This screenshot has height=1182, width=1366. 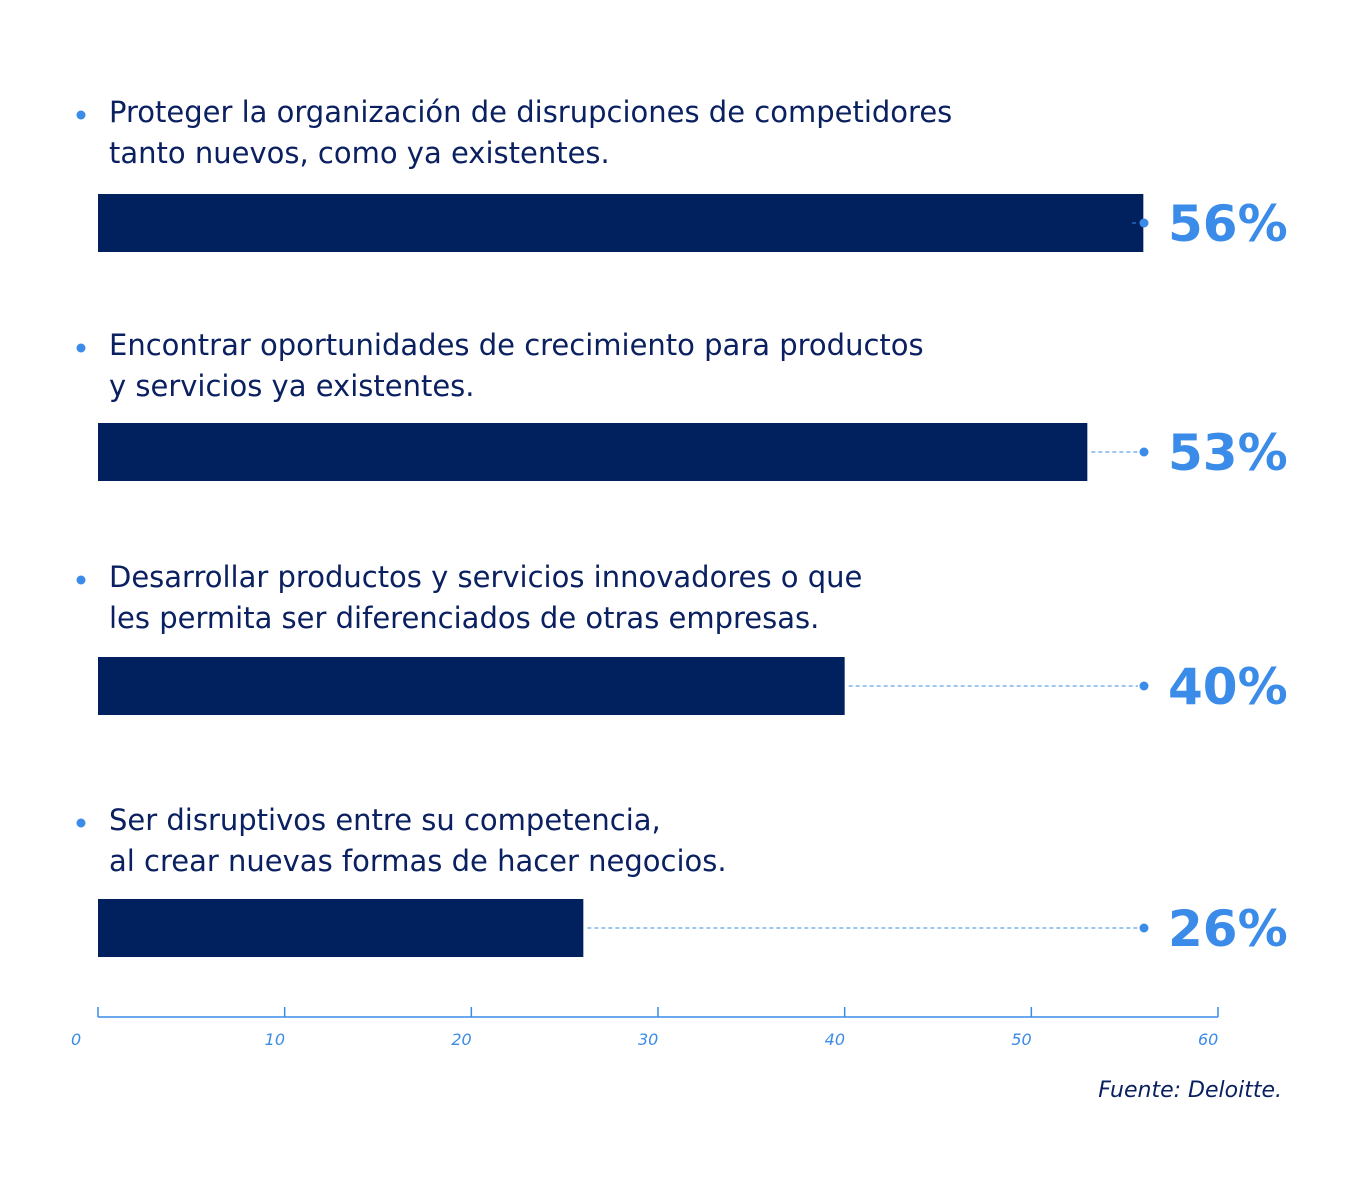 I want to click on value-label: 40%, so click(x=1228, y=687).